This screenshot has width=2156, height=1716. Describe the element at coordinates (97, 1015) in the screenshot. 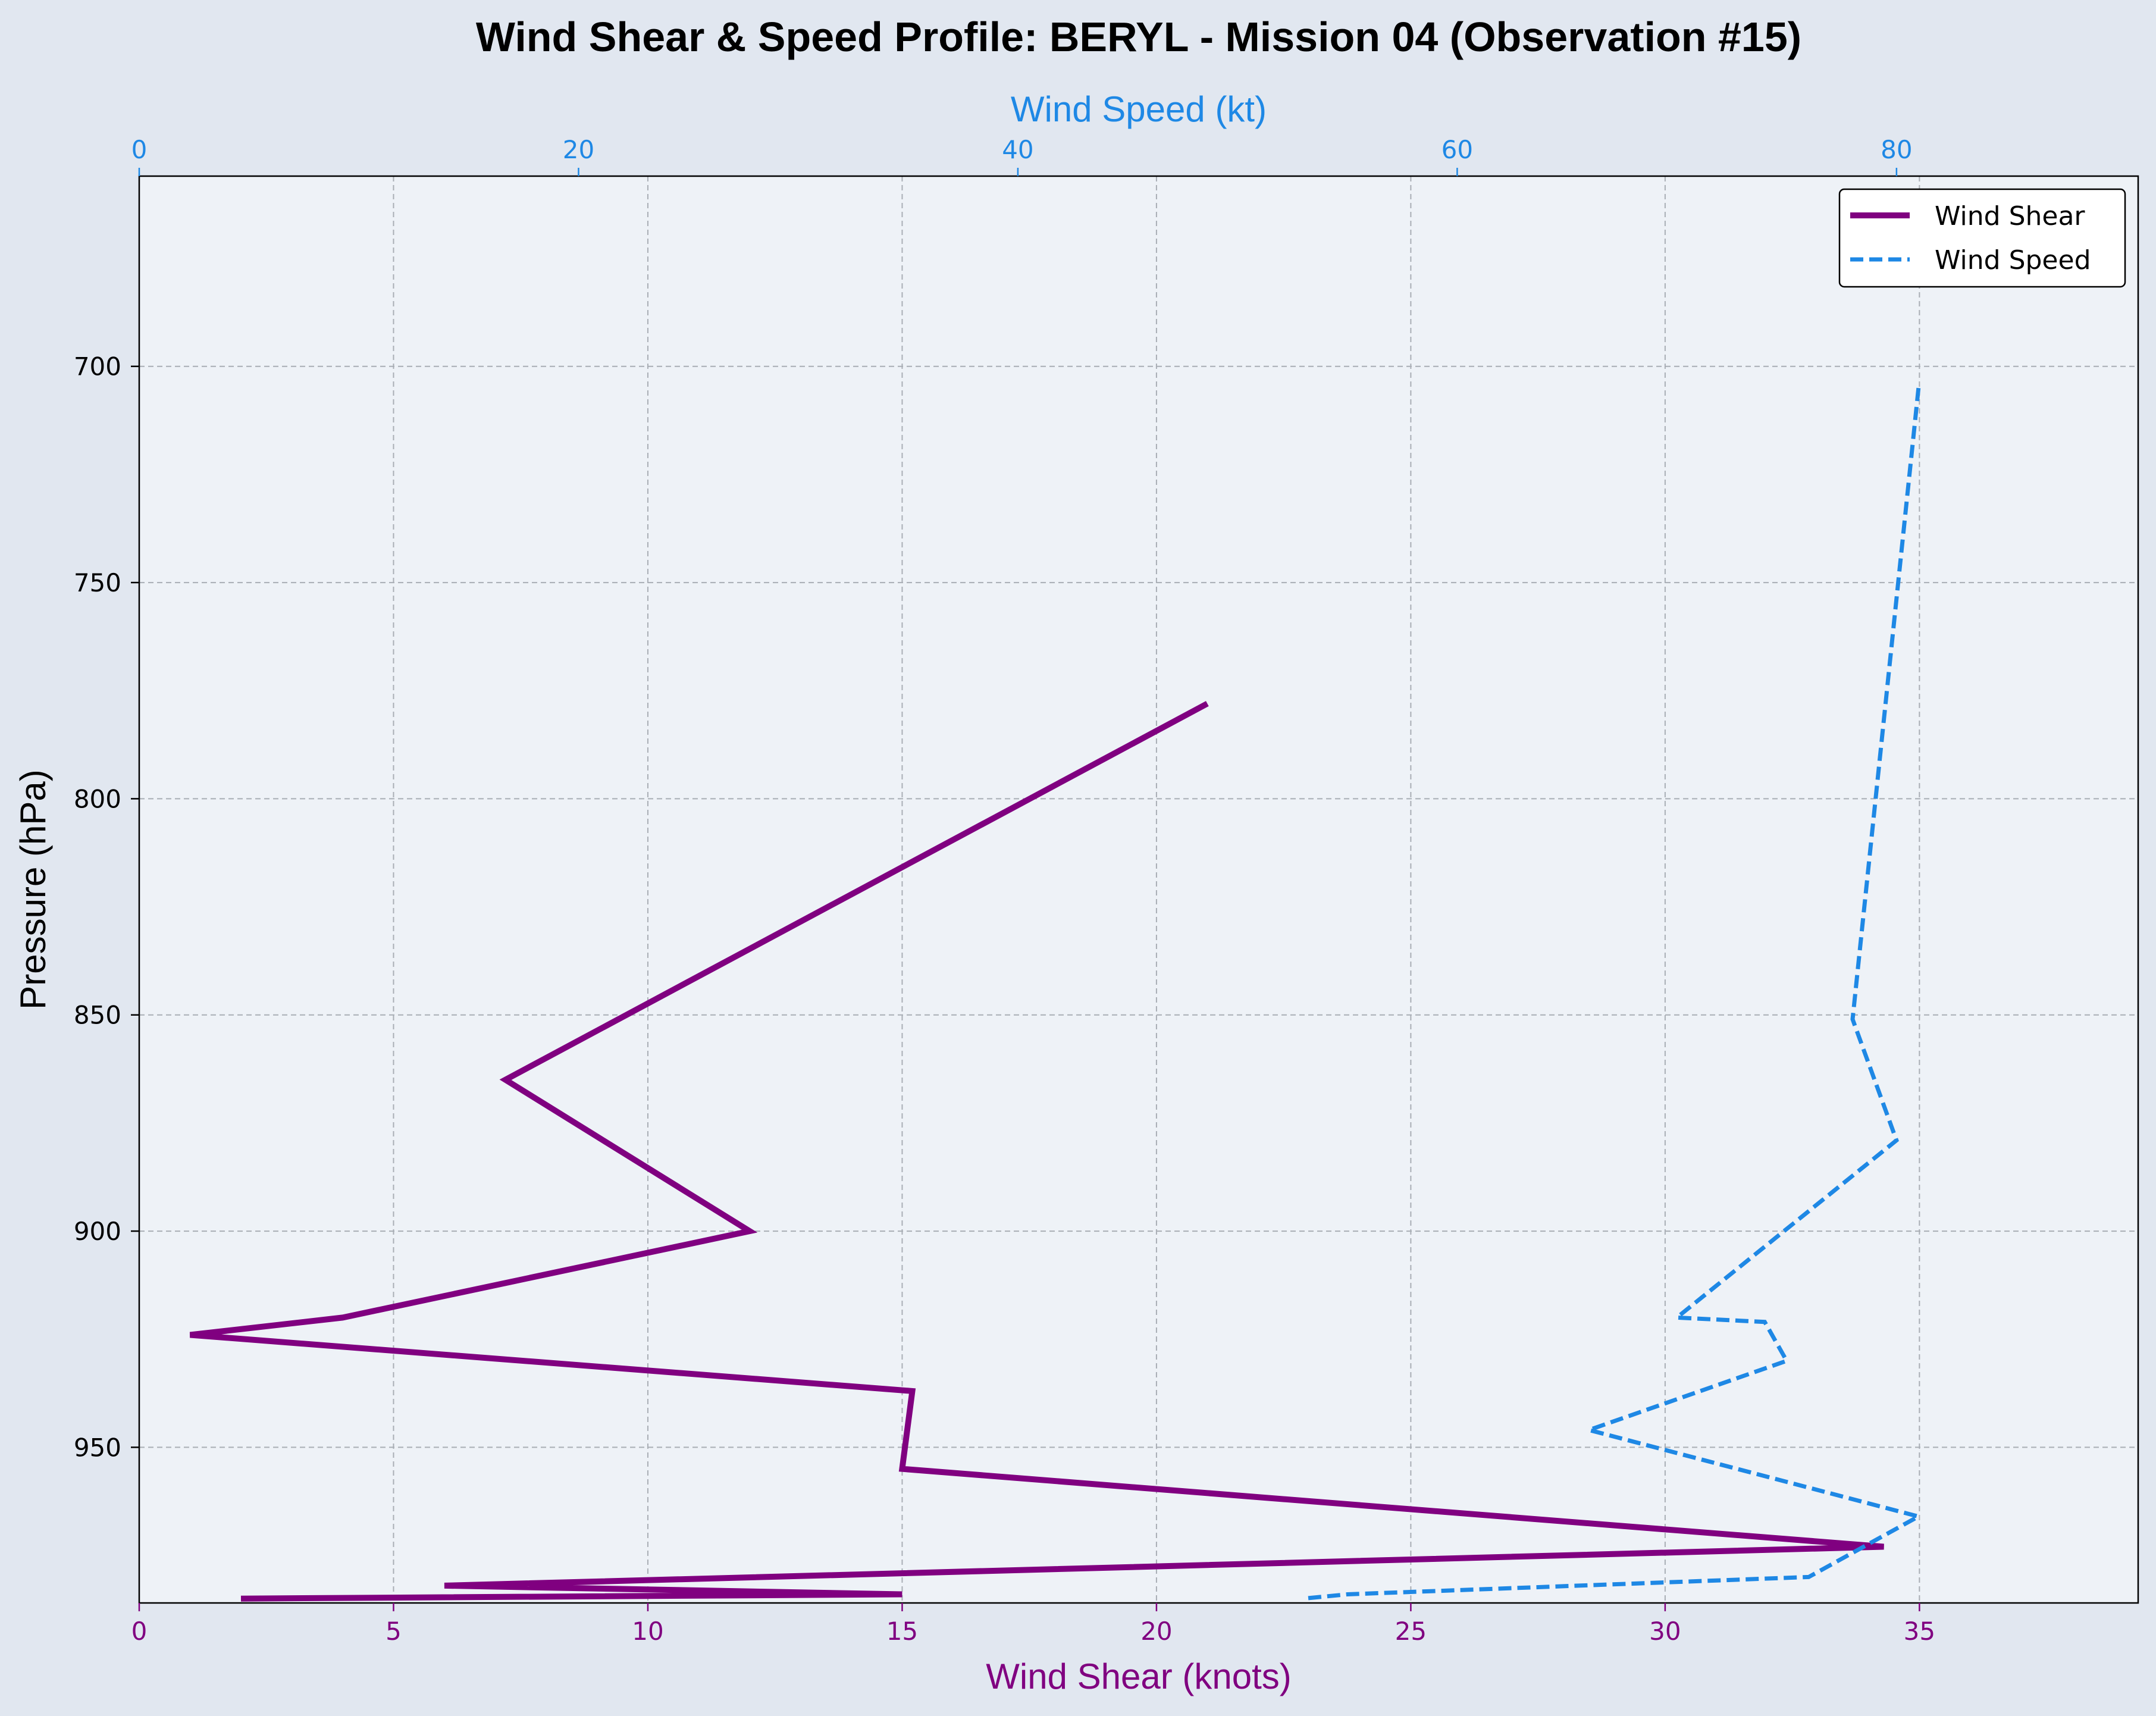

I see `y-tick-label: 850` at that location.